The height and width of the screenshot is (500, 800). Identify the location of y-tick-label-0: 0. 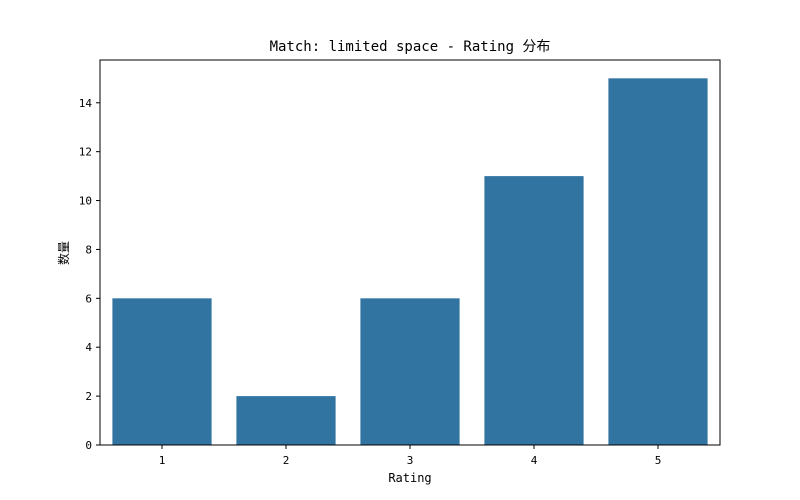
(88, 445).